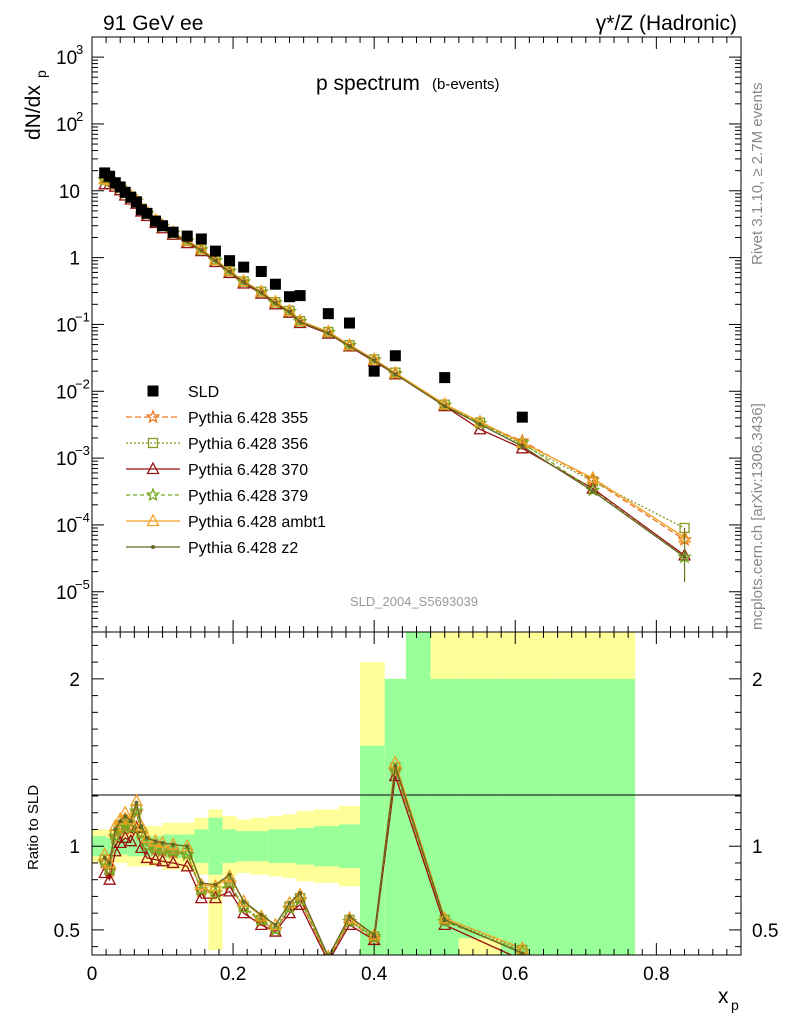 This screenshot has height=1024, width=786. Describe the element at coordinates (313, 295) in the screenshot. I see `main-data-points` at that location.